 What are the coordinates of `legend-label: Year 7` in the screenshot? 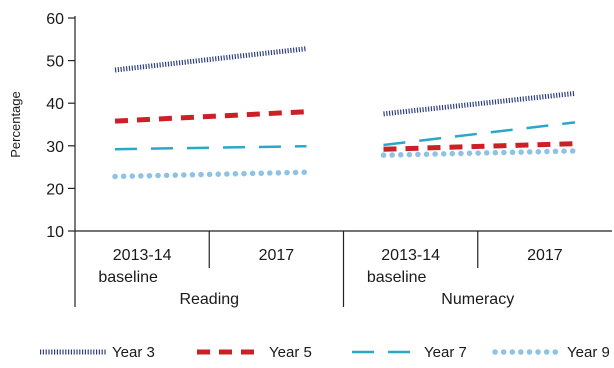 It's located at (445, 352).